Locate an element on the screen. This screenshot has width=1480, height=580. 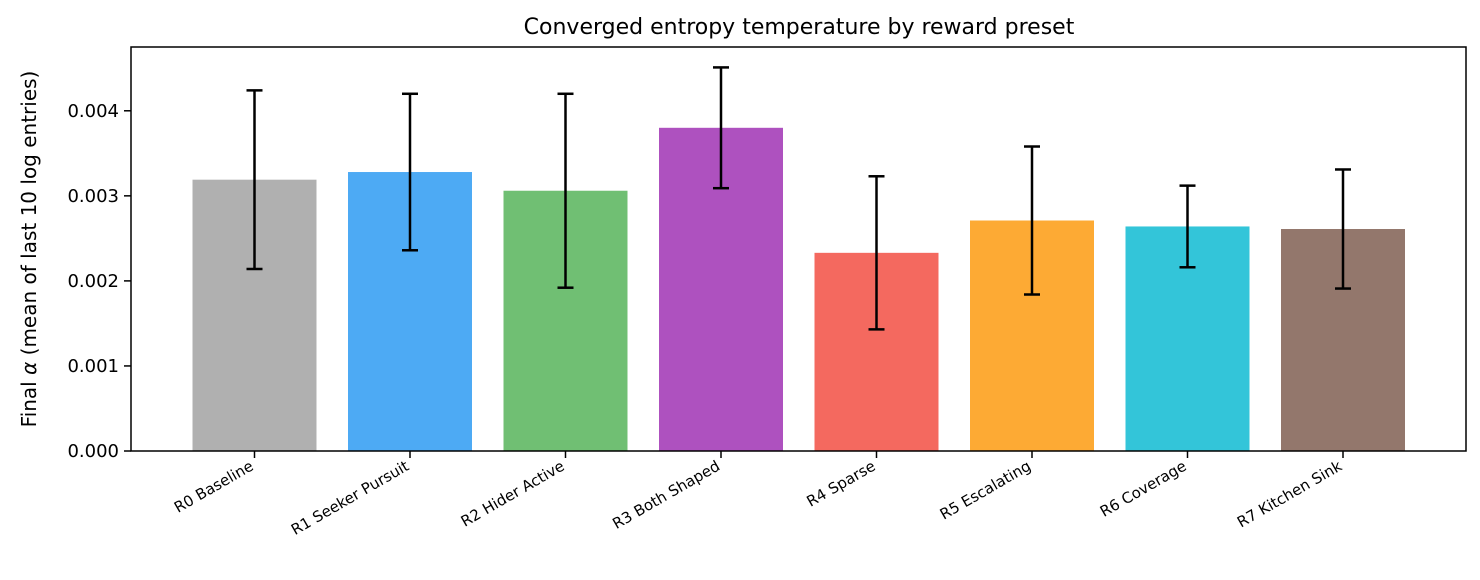
y-tick-label: 0.002 is located at coordinates (93, 281).